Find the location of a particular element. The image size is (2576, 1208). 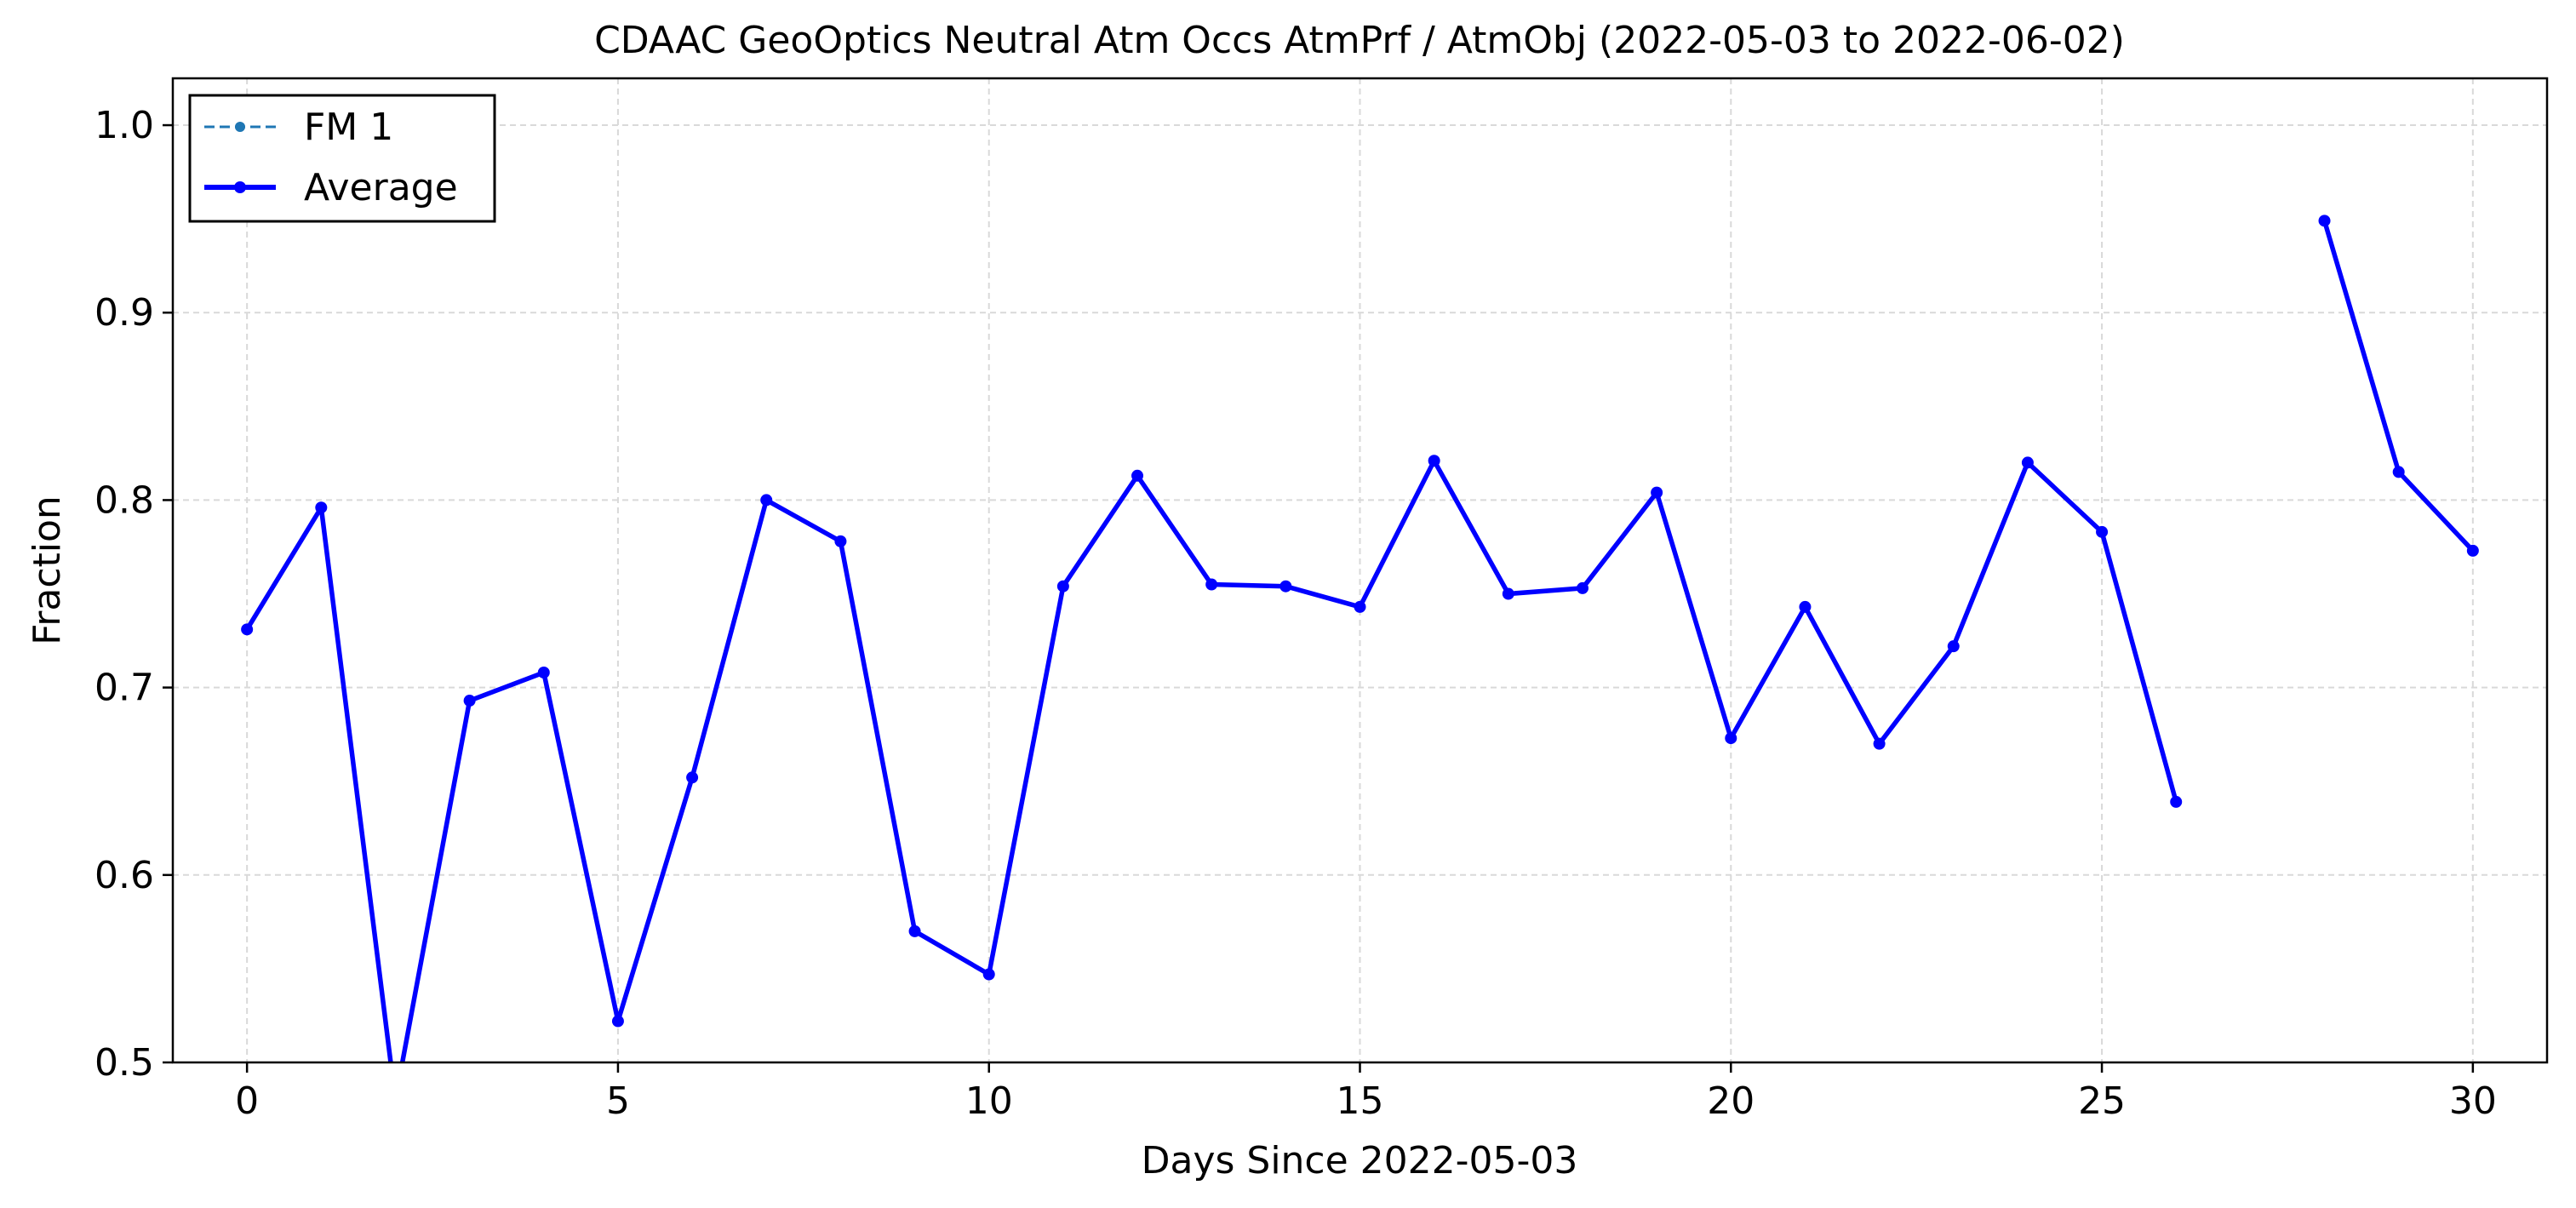

y-axis-ticks: 0.5 0.6 0.7 0.8 0.9 1.0 is located at coordinates (133, 594).